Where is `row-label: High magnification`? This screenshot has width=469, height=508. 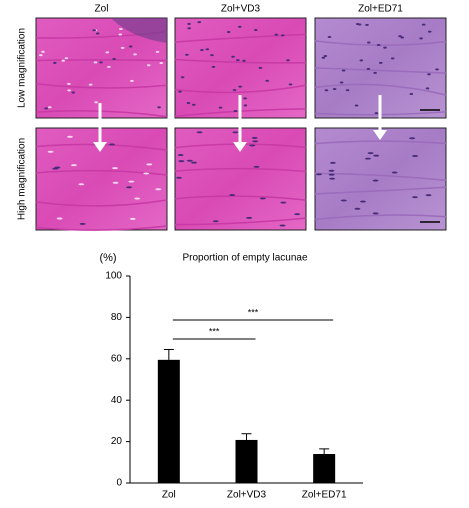
row-label: High magnification is located at coordinates (22, 179).